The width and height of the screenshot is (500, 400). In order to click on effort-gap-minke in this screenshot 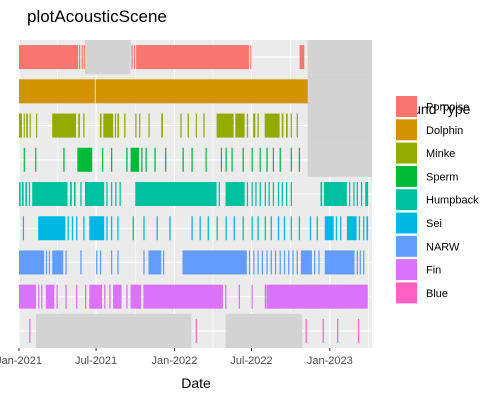, I will do `click(339, 125)`.